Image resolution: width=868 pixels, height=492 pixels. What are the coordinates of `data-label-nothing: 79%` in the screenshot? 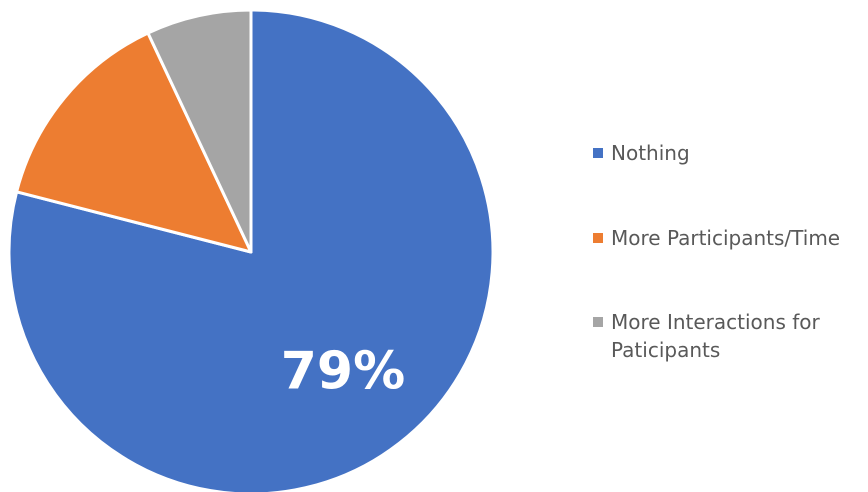 It's located at (343, 372).